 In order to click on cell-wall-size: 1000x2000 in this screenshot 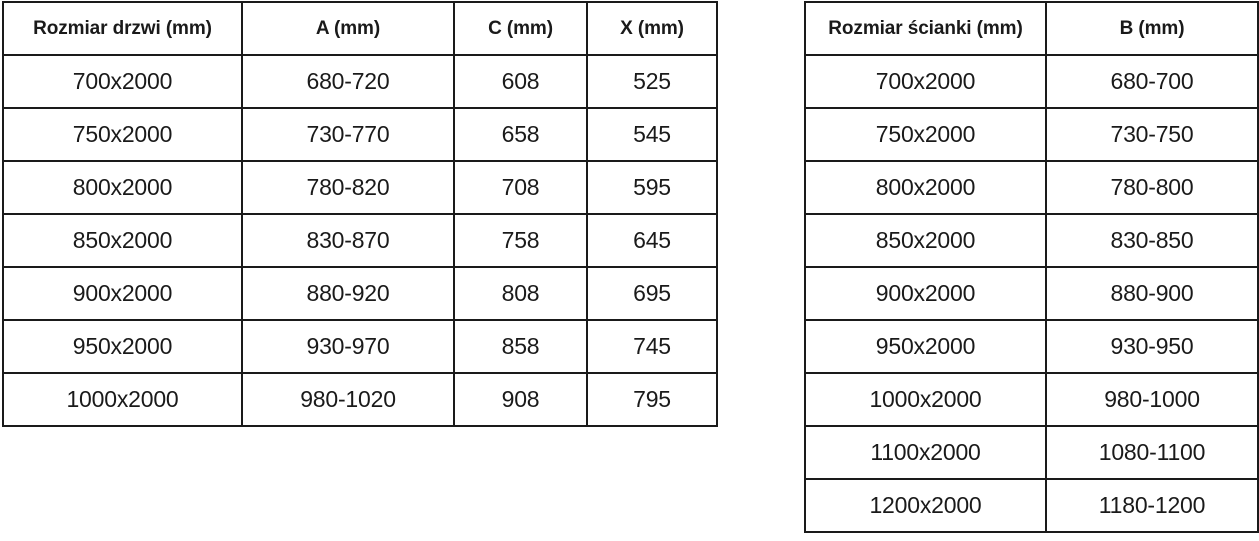, I will do `click(925, 399)`.